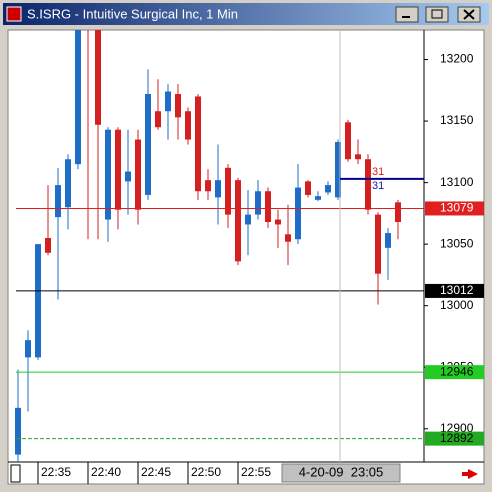  What do you see at coordinates (457, 208) in the screenshot?
I see `level-label: 13079` at bounding box center [457, 208].